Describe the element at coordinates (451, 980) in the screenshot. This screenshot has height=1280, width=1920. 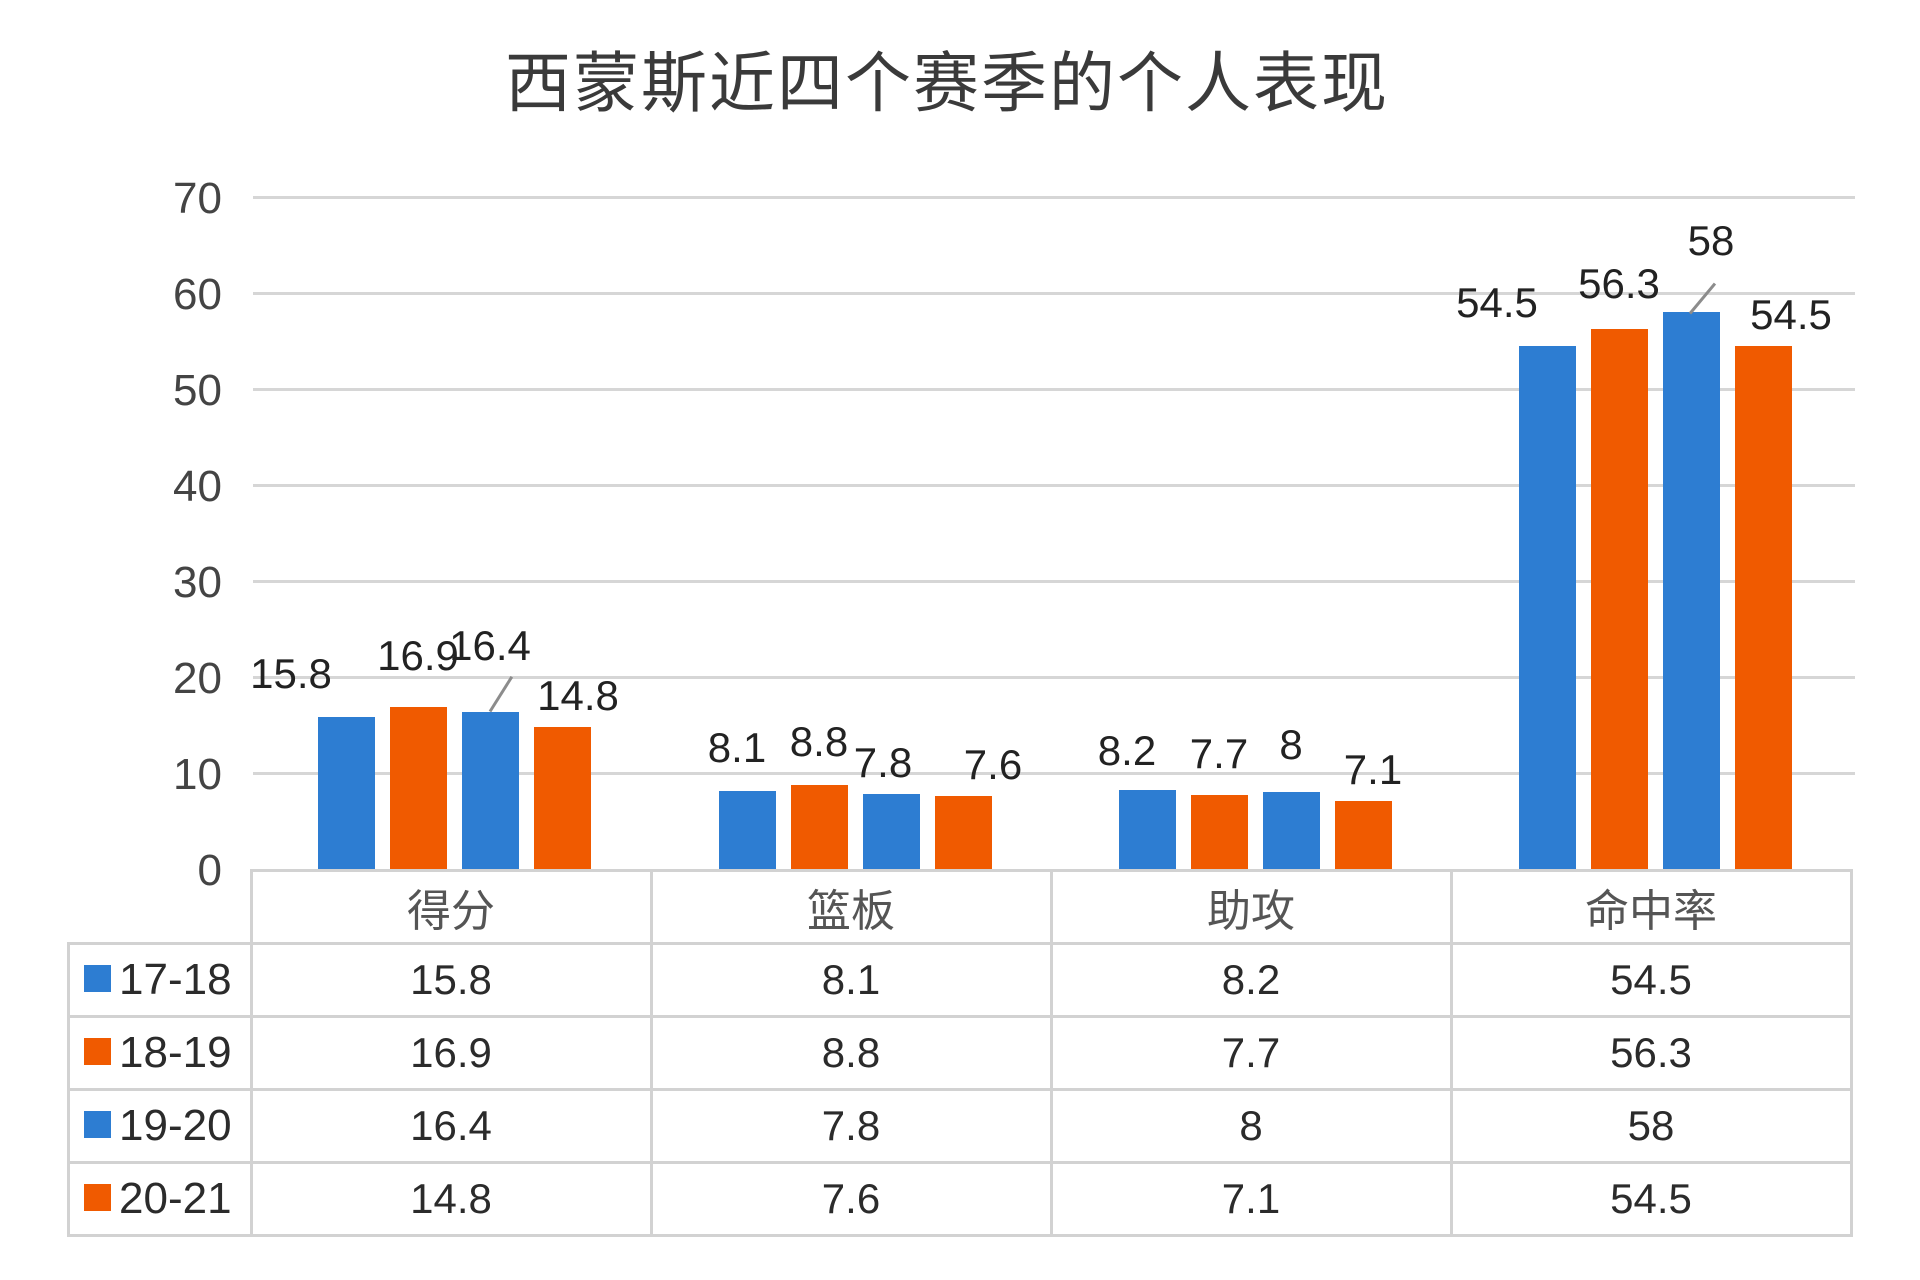
I see `table-cell: 15.8` at that location.